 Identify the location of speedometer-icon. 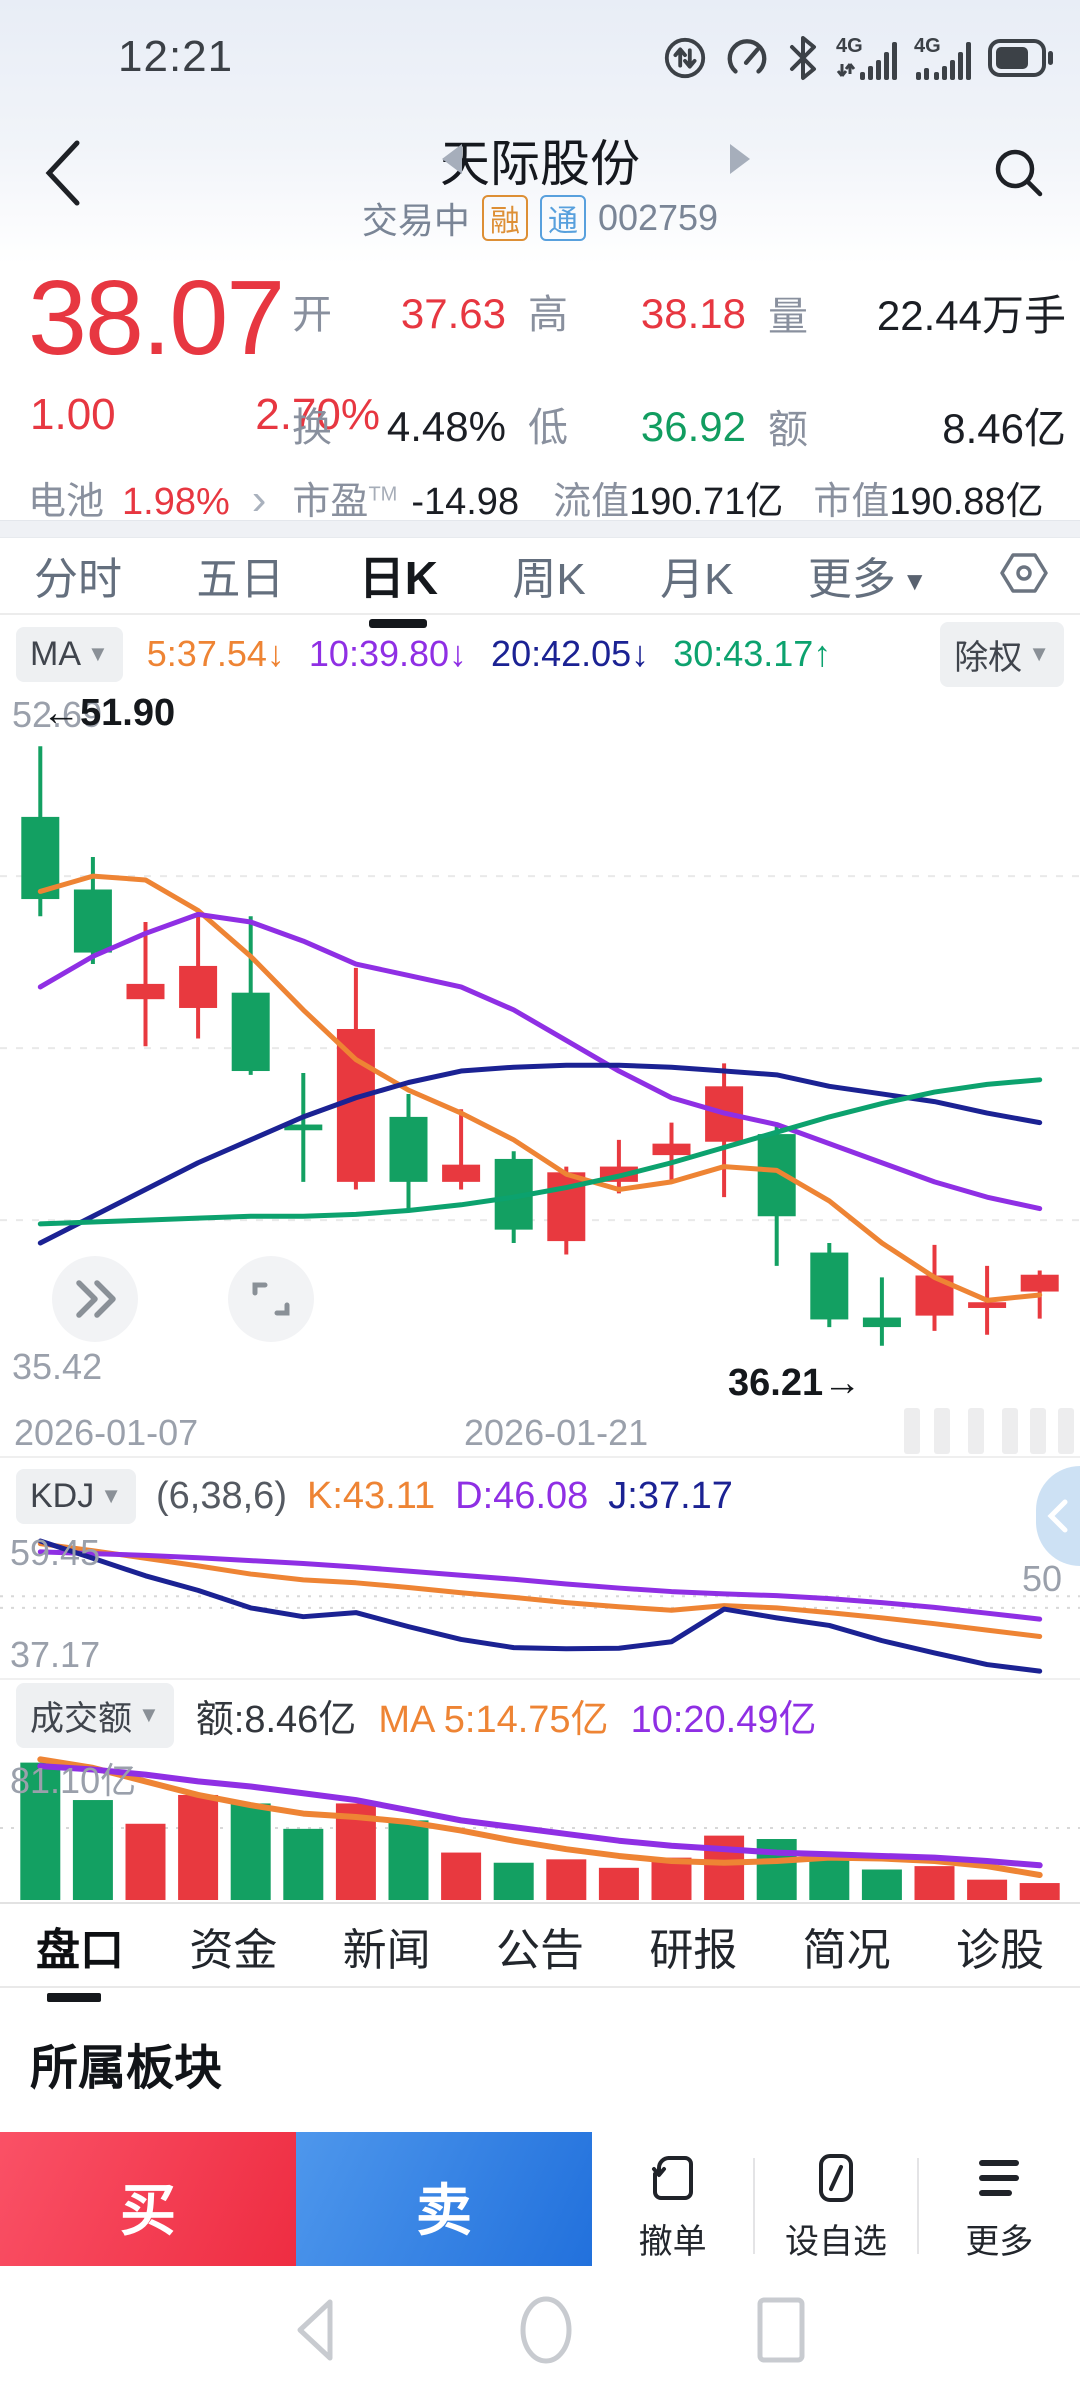
(747, 58).